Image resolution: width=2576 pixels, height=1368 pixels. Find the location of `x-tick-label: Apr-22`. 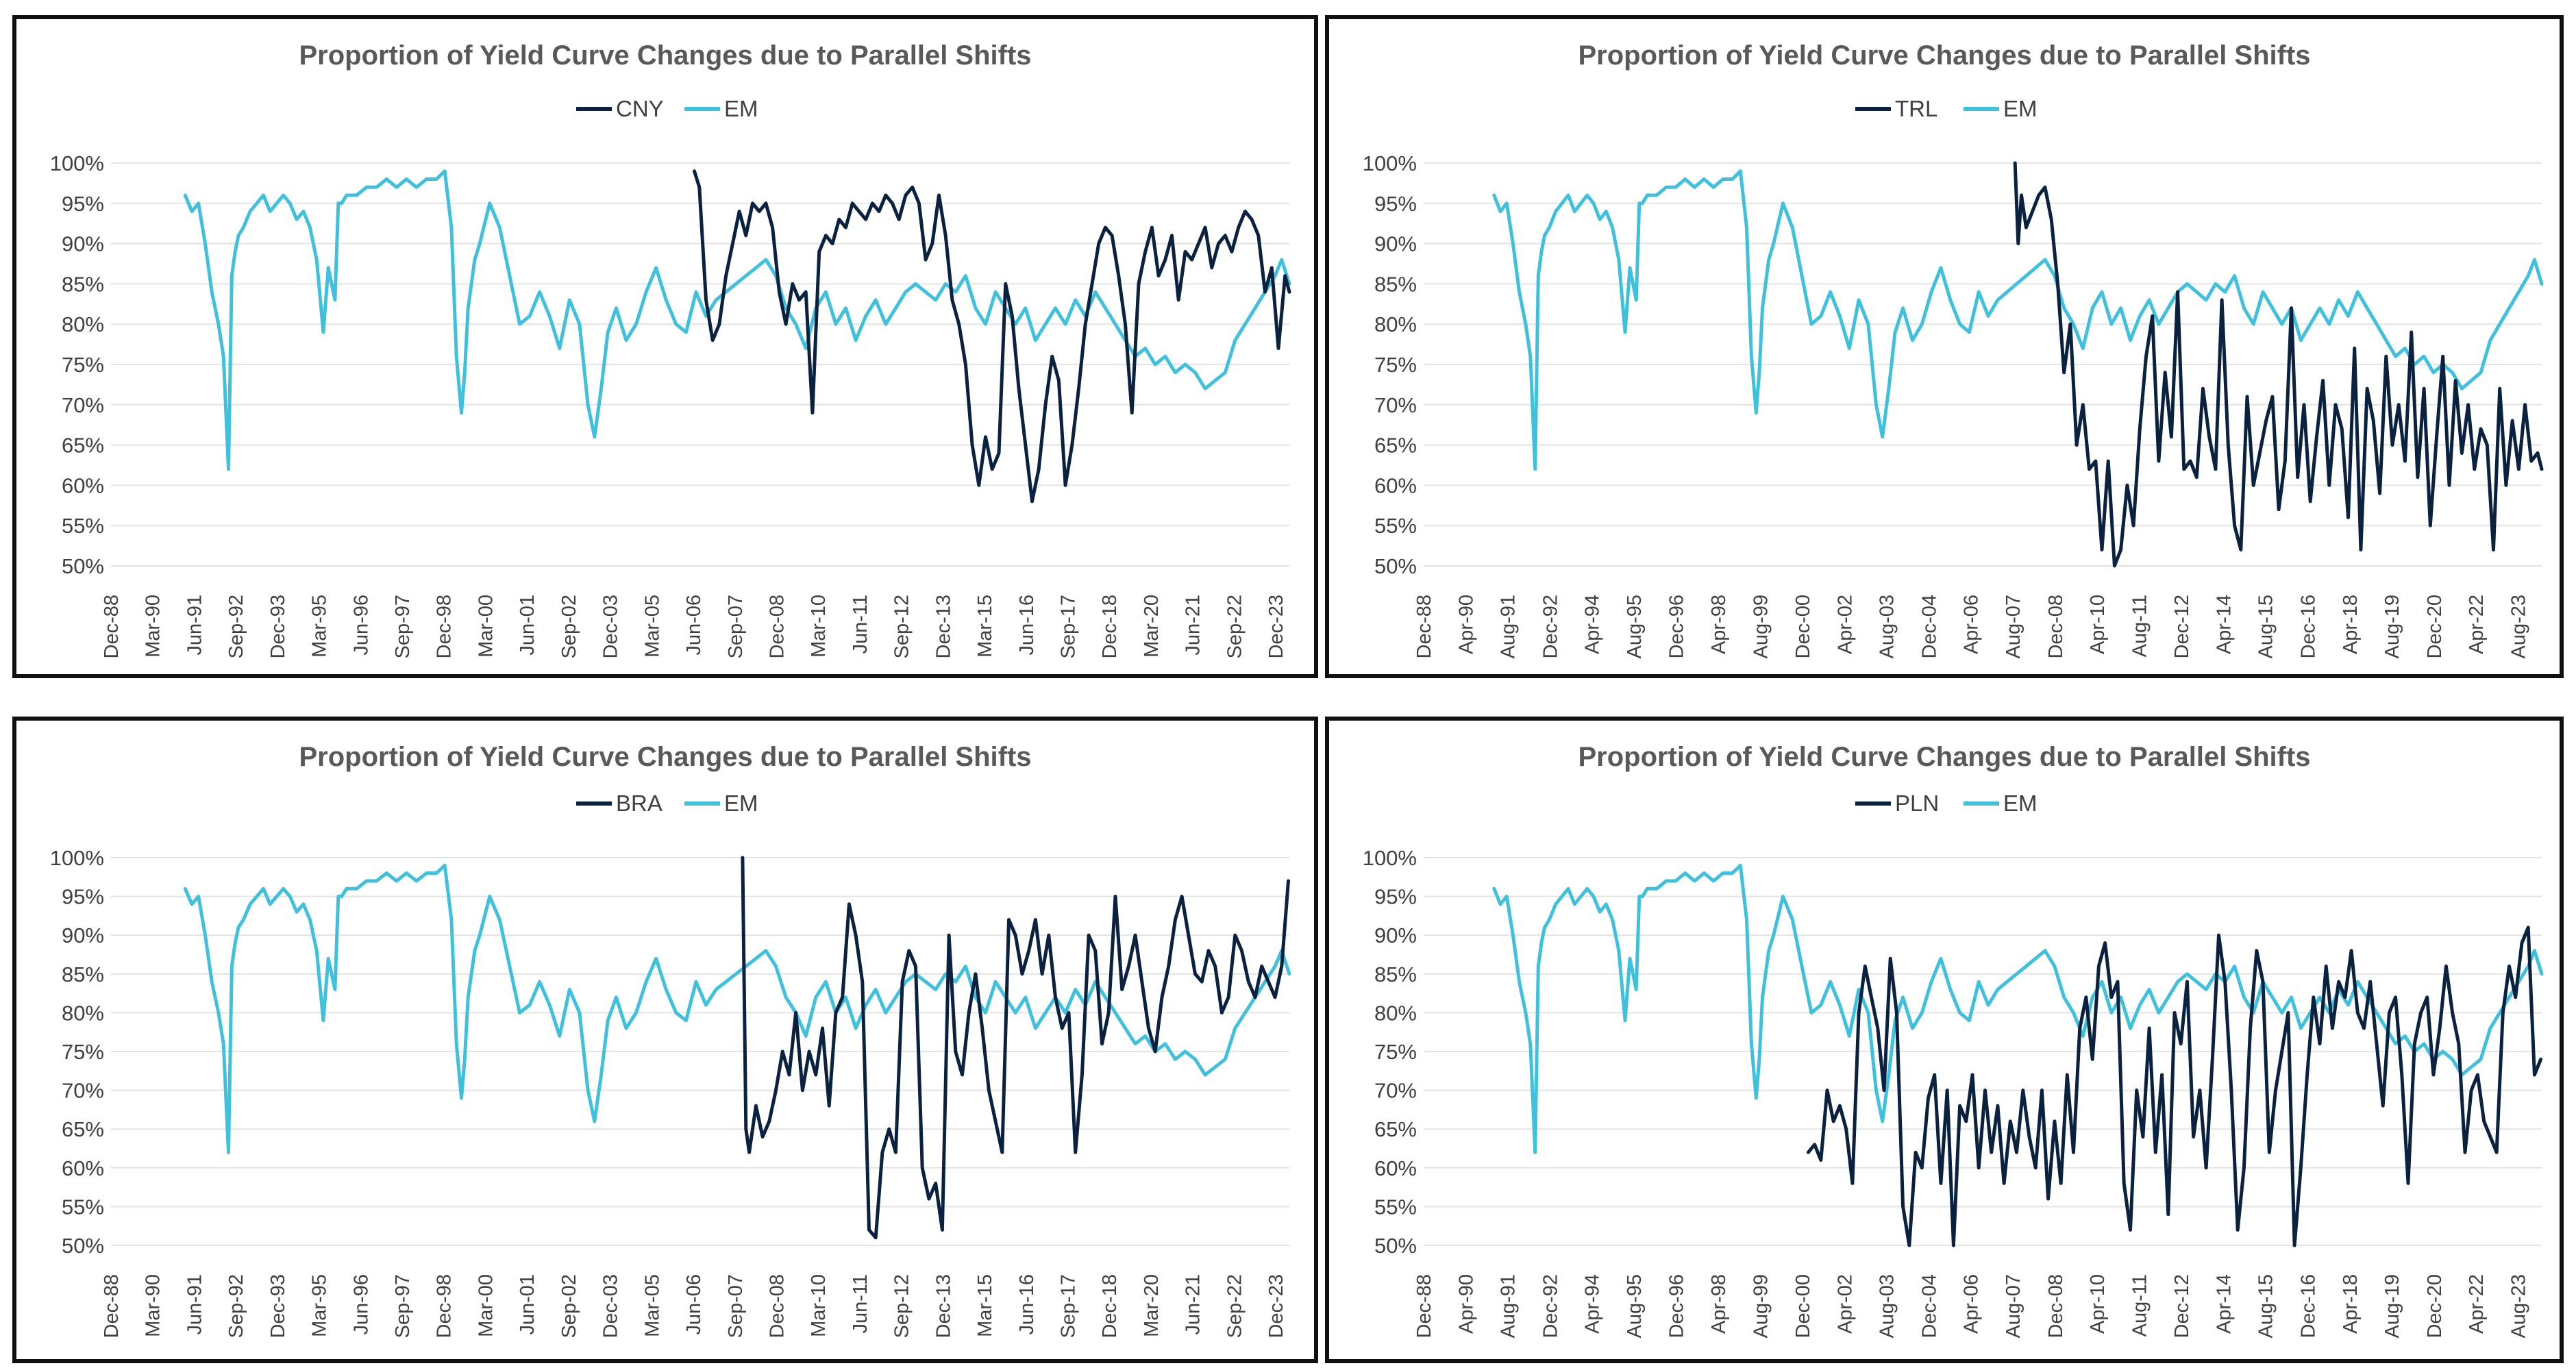

x-tick-label: Apr-22 is located at coordinates (2477, 624).